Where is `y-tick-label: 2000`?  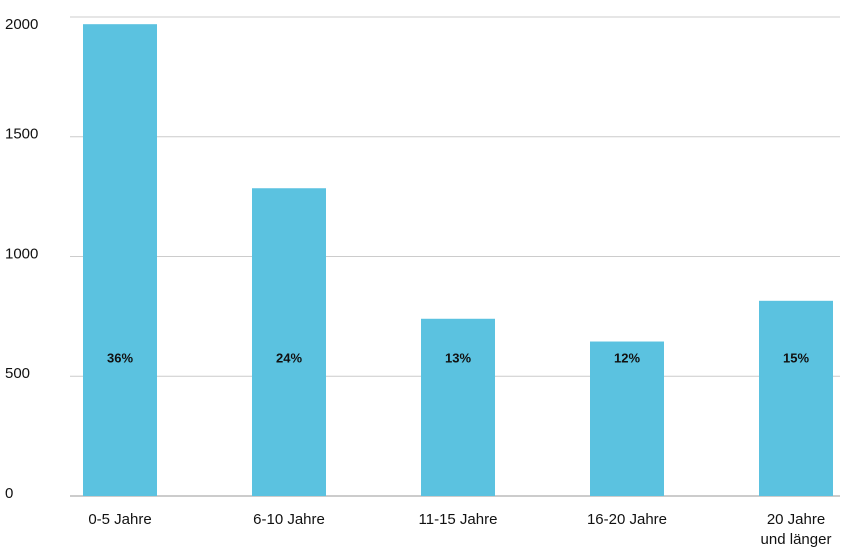
y-tick-label: 2000 is located at coordinates (21, 24).